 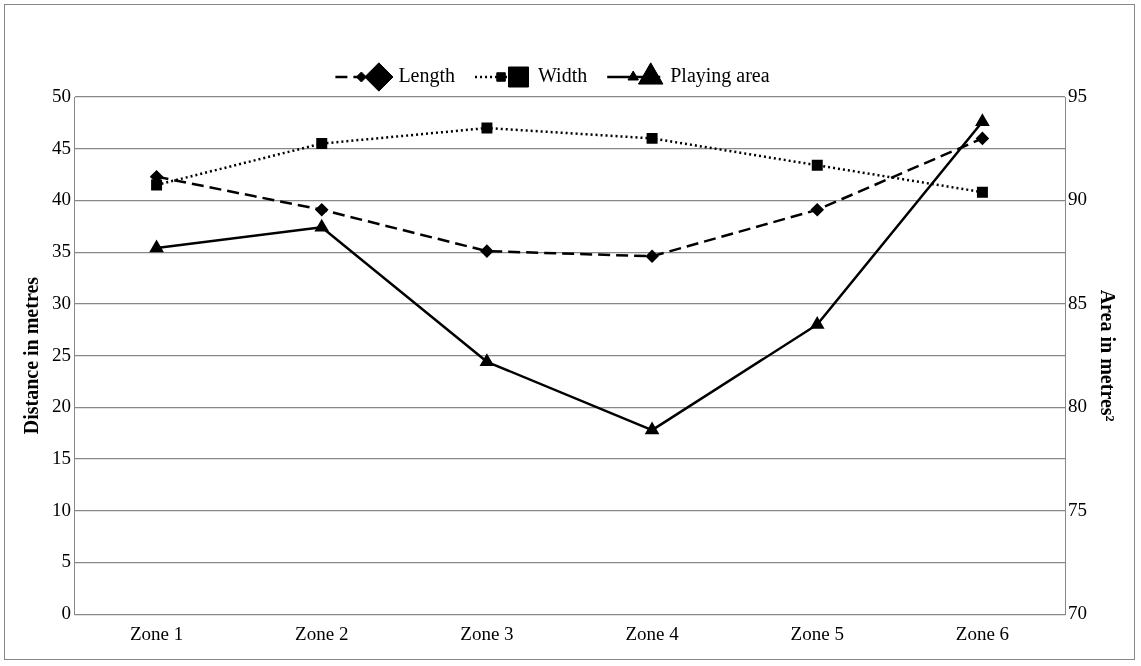 What do you see at coordinates (427, 76) in the screenshot?
I see `legend-label: Length` at bounding box center [427, 76].